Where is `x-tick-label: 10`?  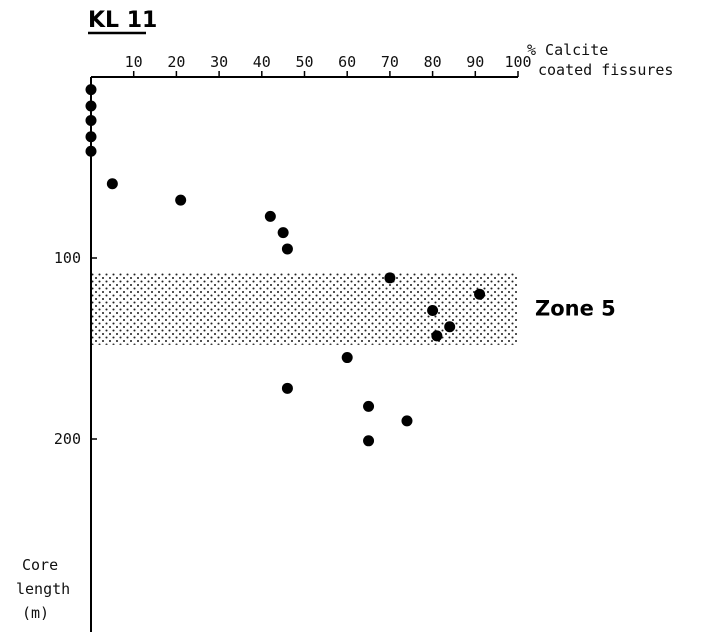 x-tick-label: 10 is located at coordinates (134, 62).